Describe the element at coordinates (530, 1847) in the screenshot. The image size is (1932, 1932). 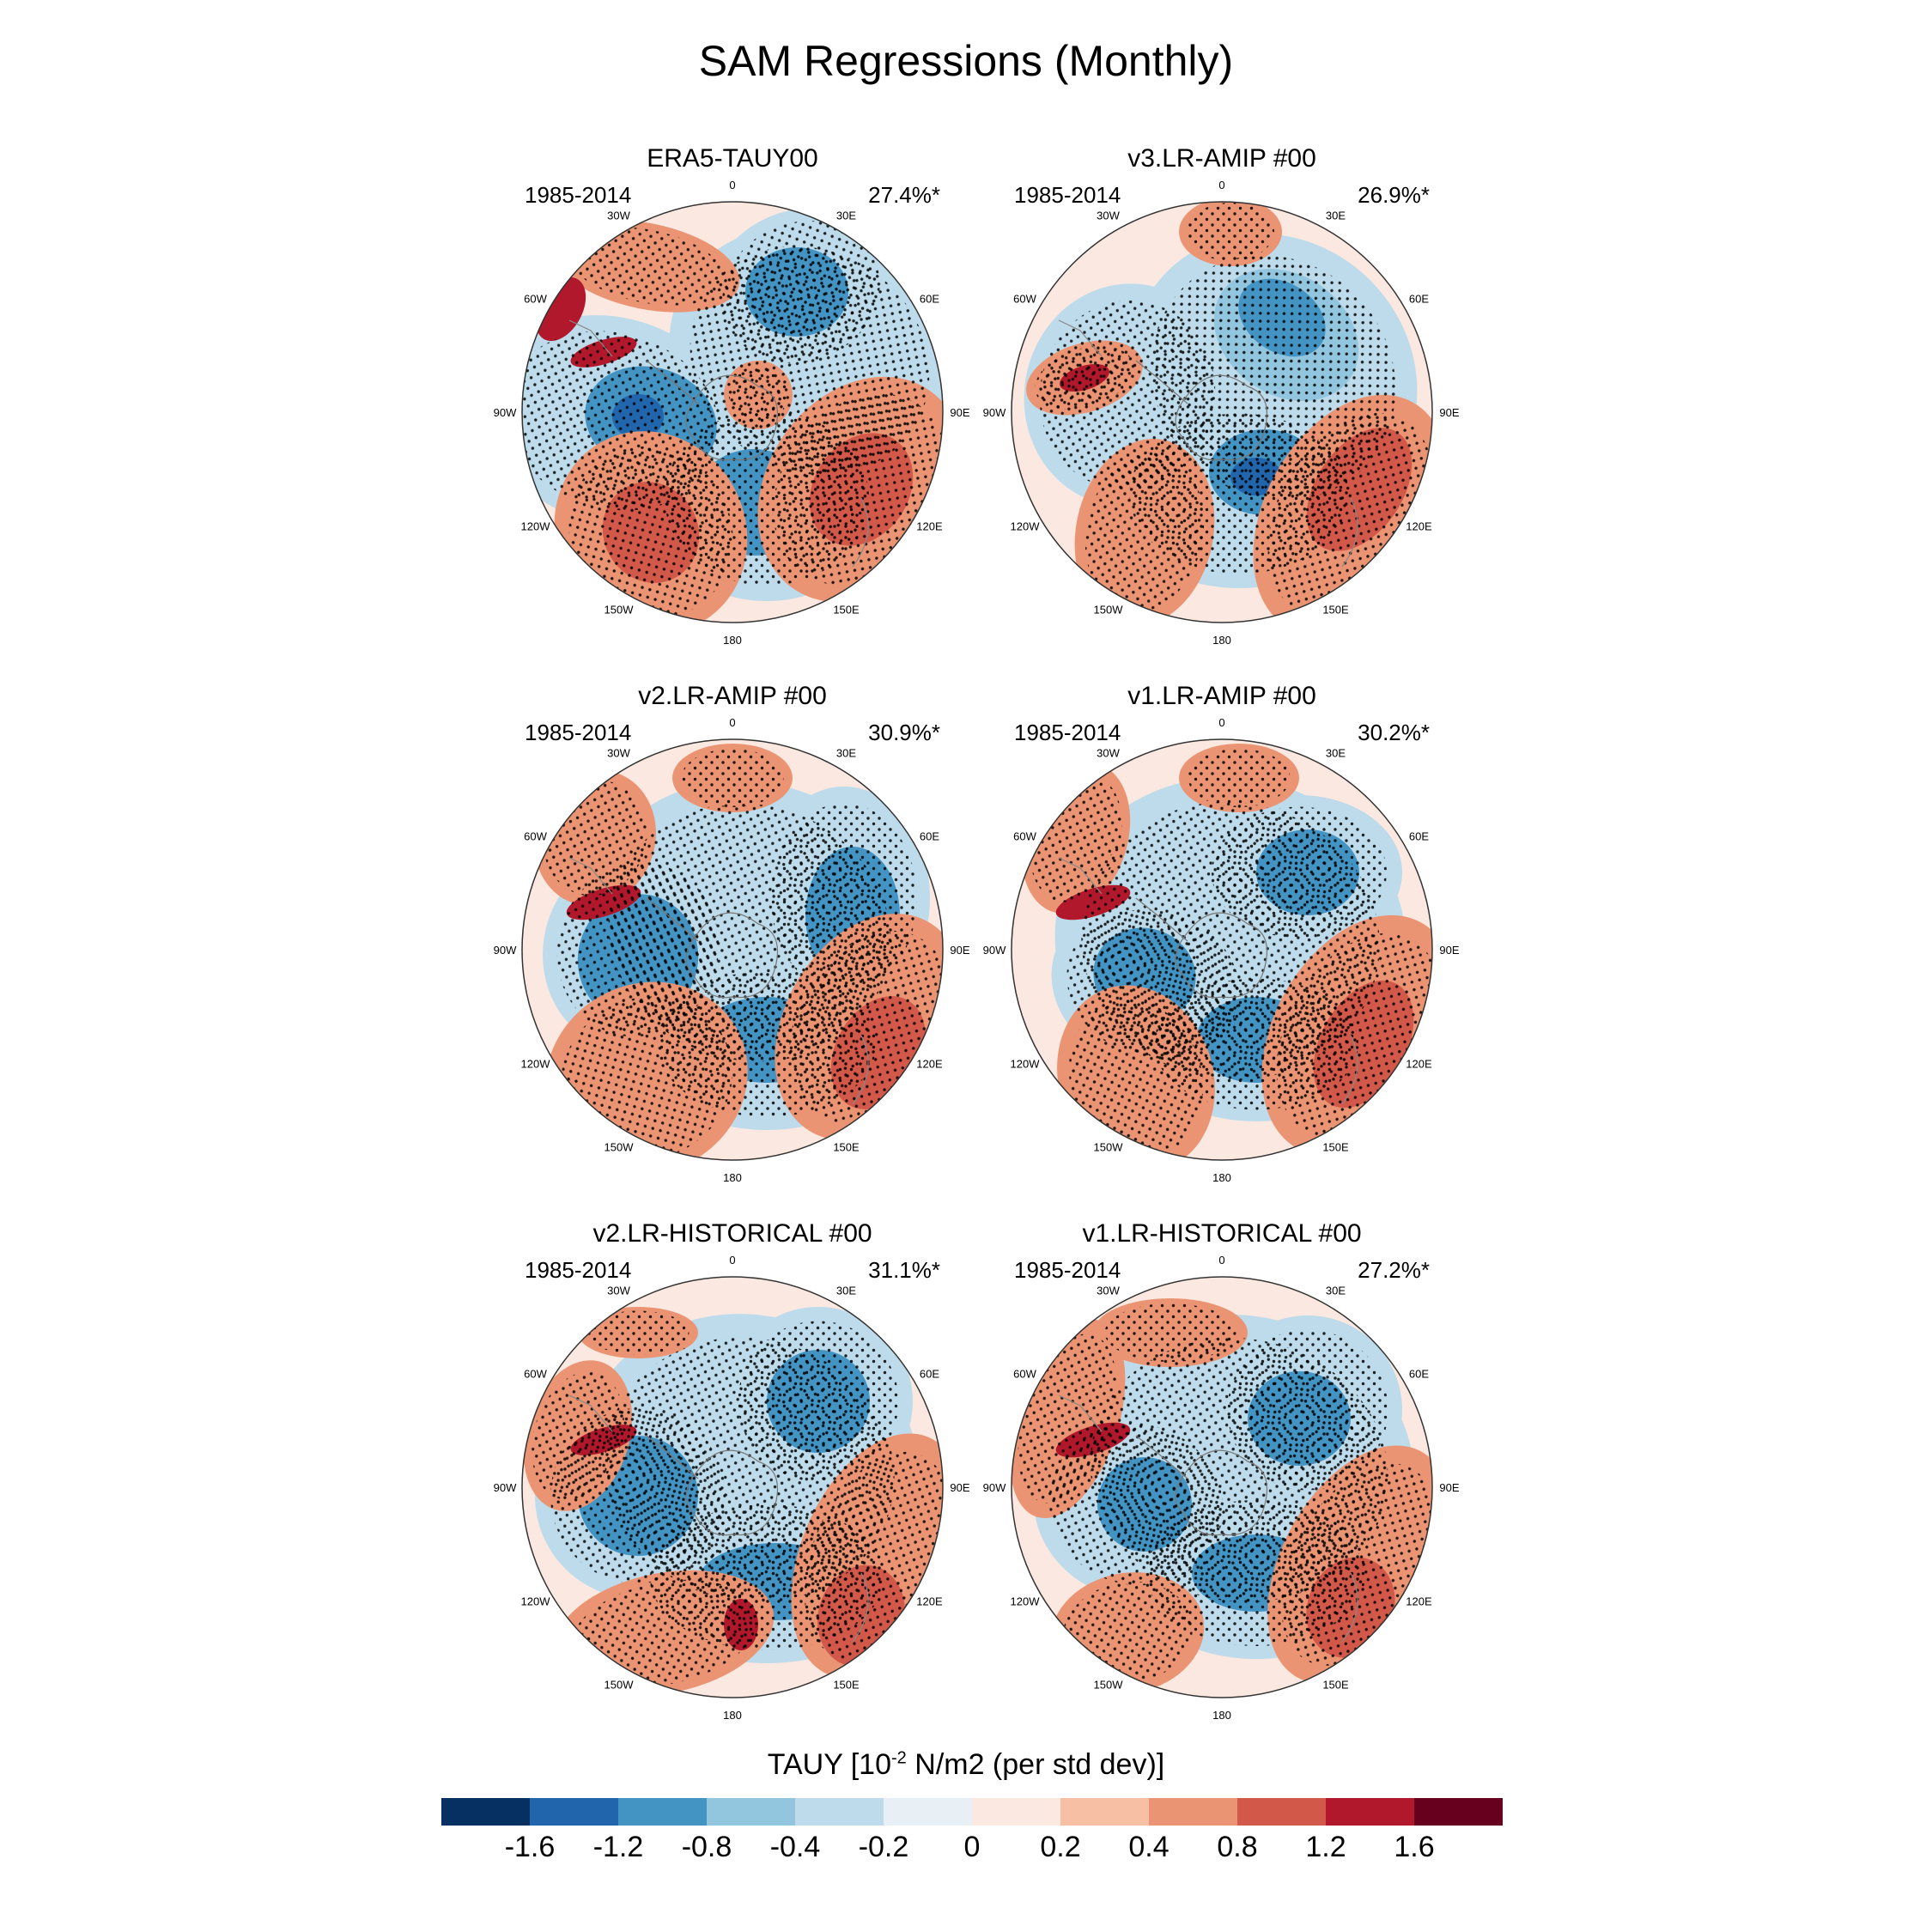
I see `colorbar-tick-label: -1.6` at that location.